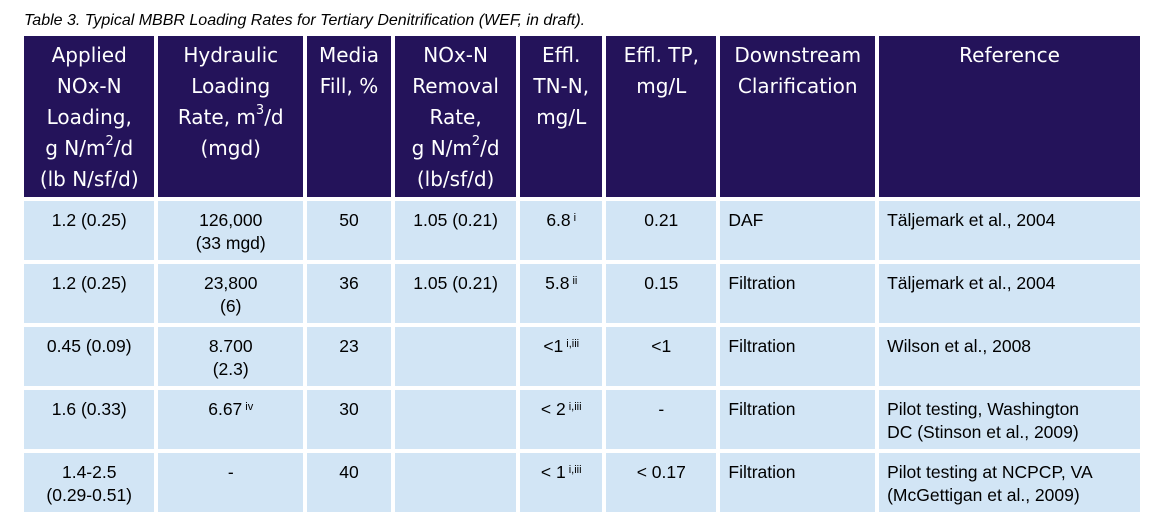 The width and height of the screenshot is (1159, 523). Describe the element at coordinates (561, 230) in the screenshot. I see `cell-effl-tn: 6.8 i` at that location.